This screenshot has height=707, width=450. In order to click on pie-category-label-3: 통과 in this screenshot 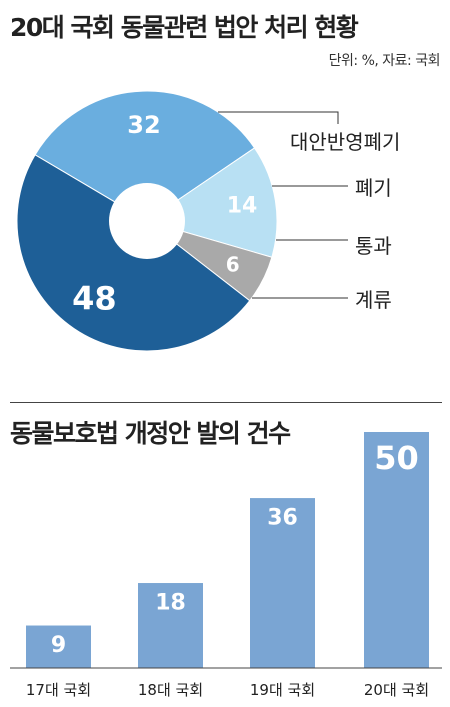, I will do `click(373, 246)`.